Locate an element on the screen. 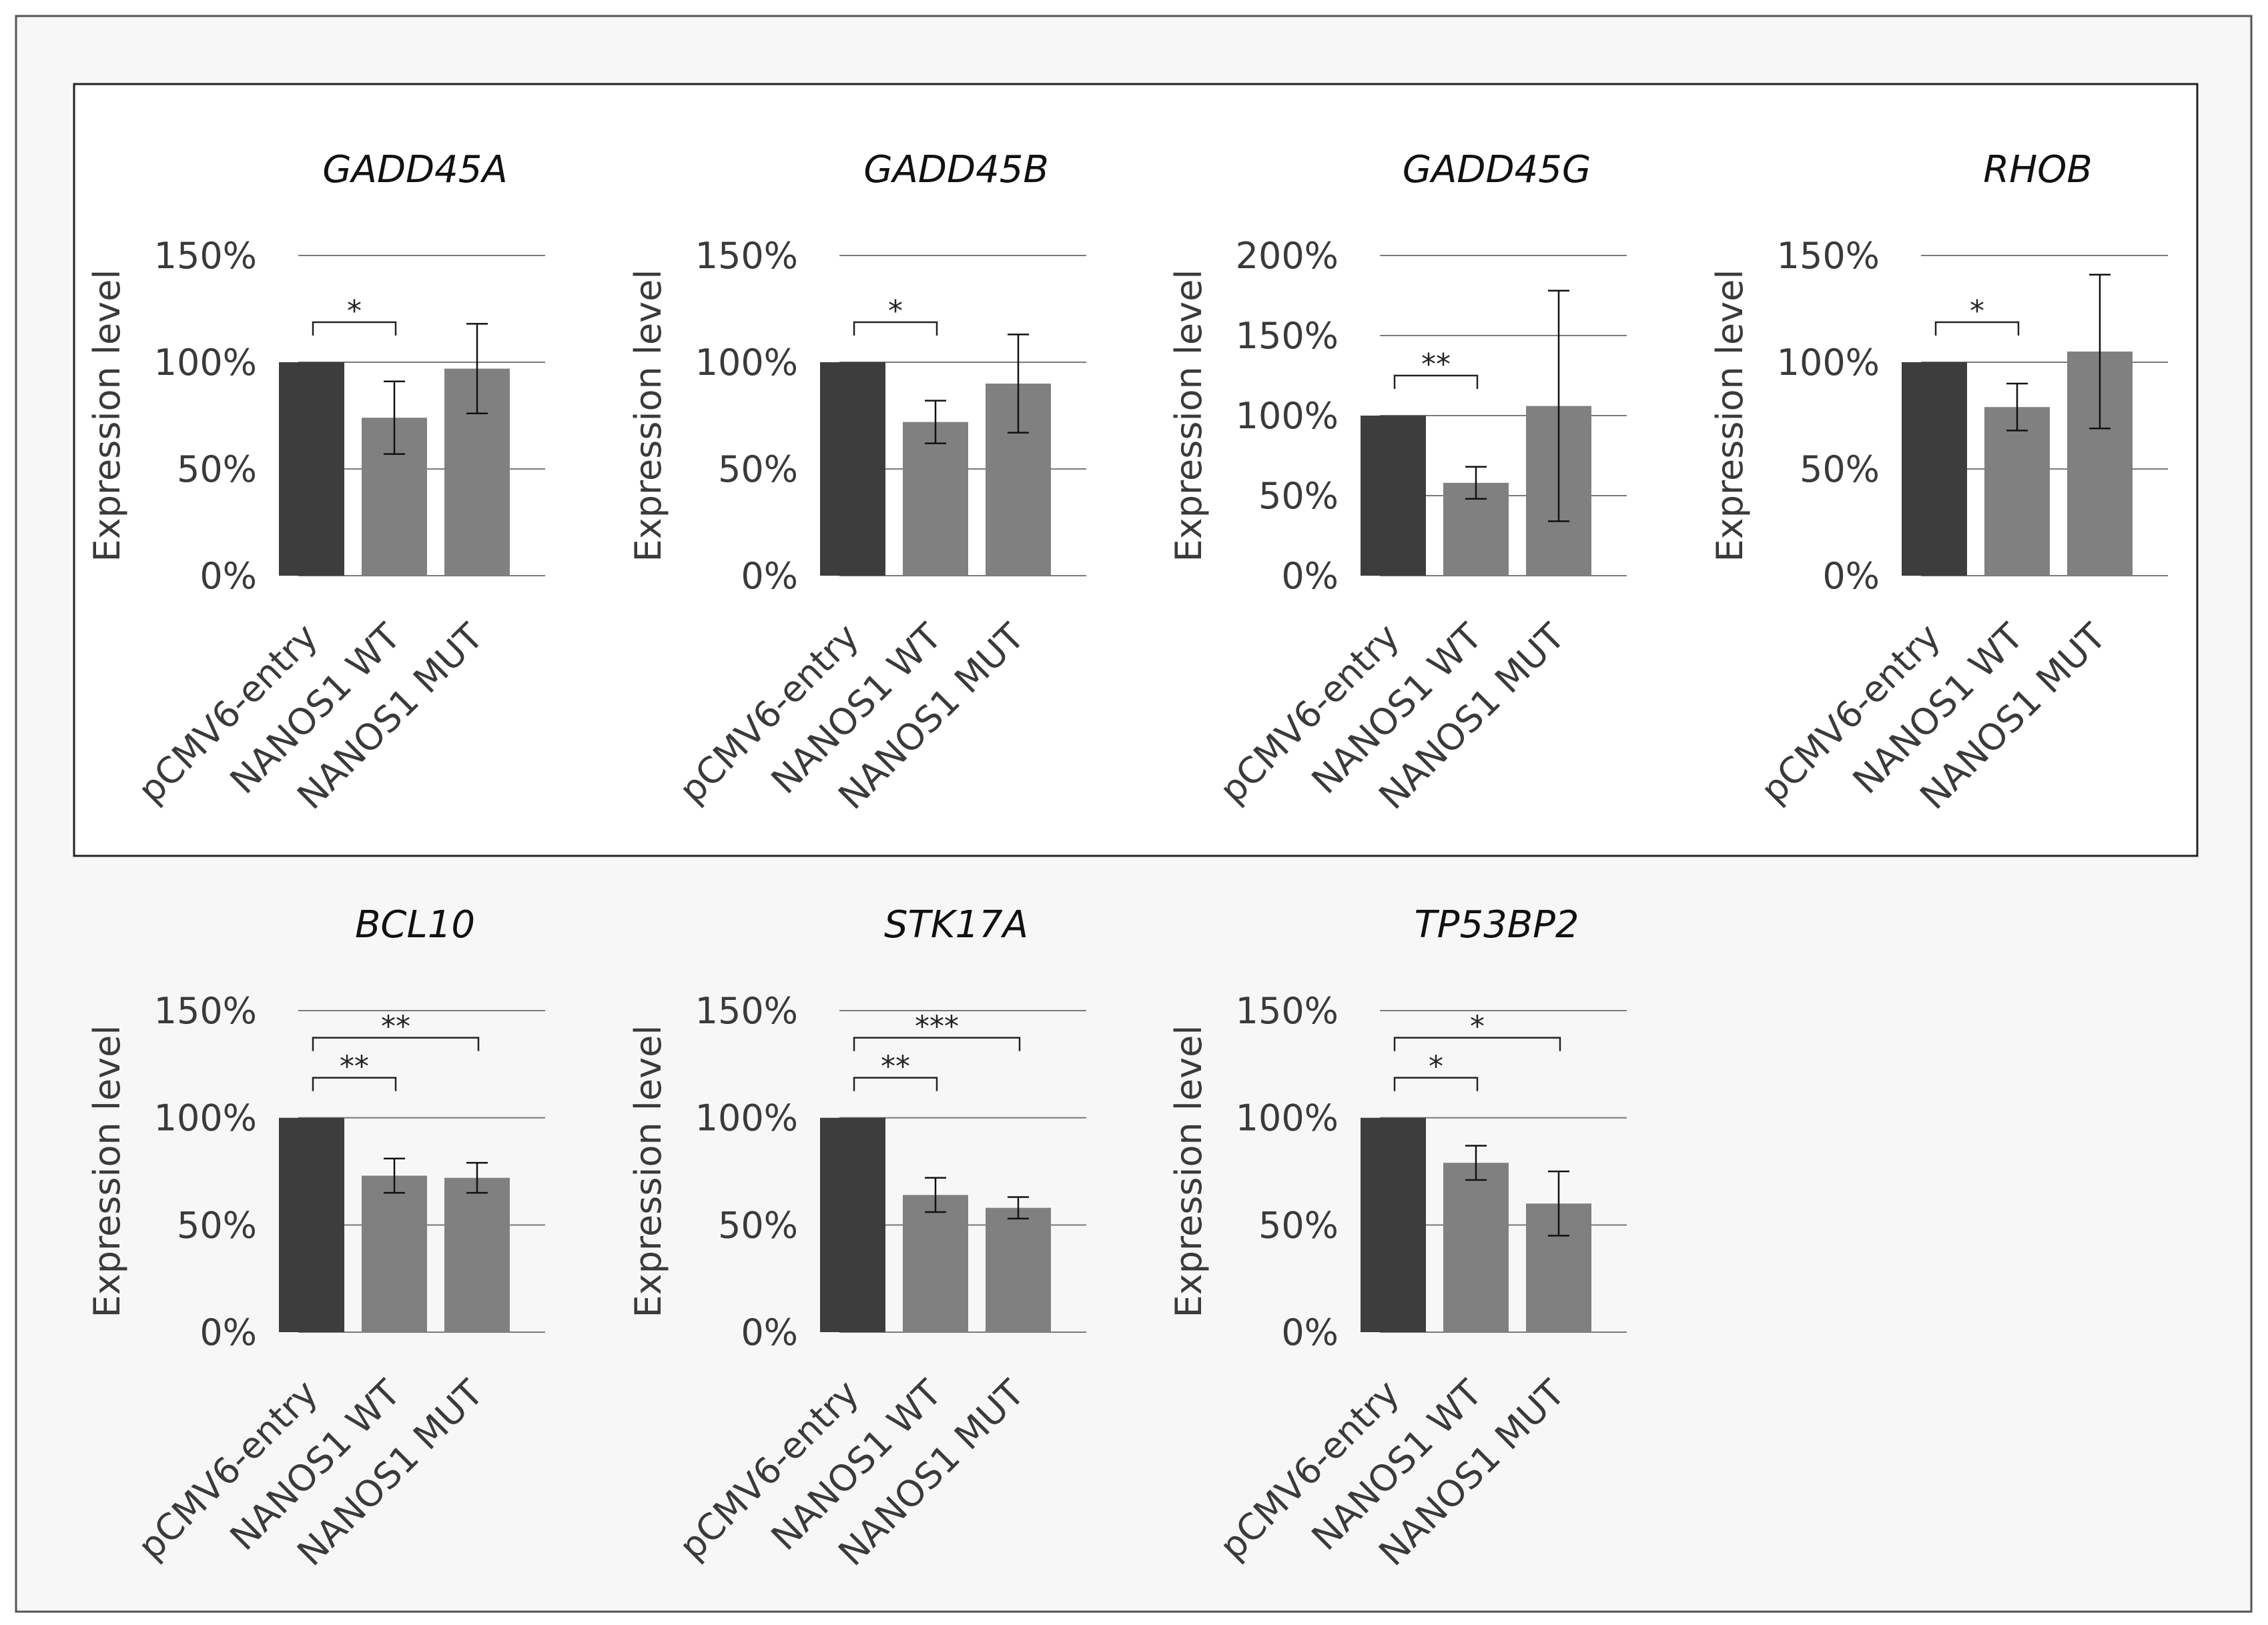 Image resolution: width=2268 pixels, height=1625 pixels. chart-title: GADD45G is located at coordinates (1497, 169).